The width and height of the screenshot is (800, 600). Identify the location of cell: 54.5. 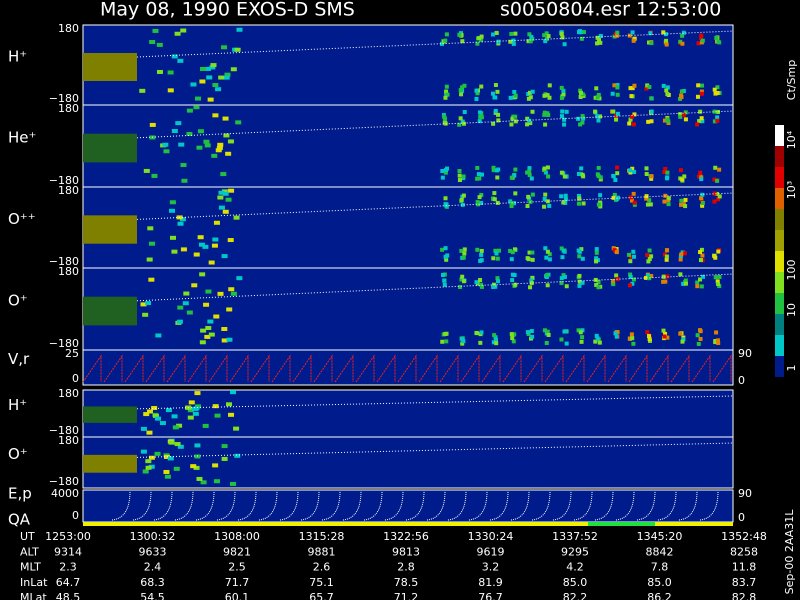
(152, 595).